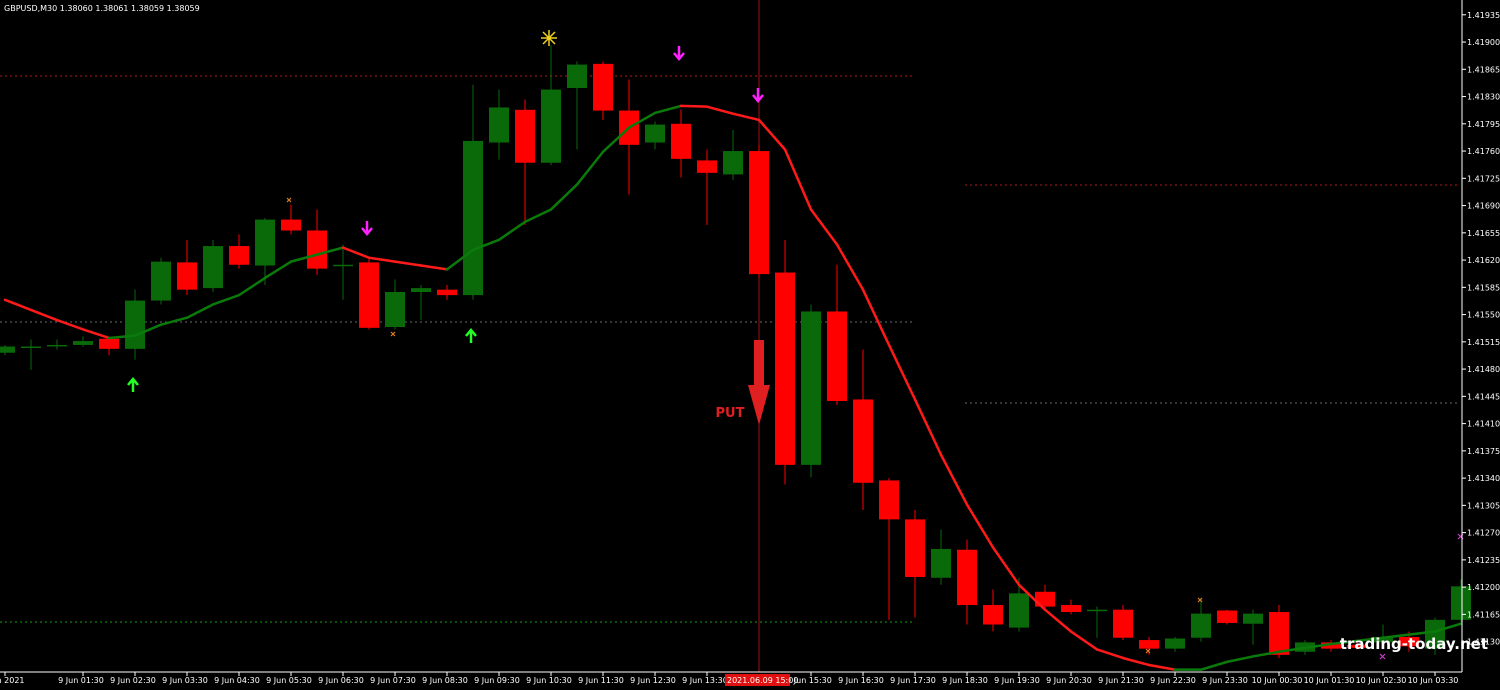 The image size is (1500, 690). What do you see at coordinates (1483, 587) in the screenshot?
I see `y-tick-label: 1.41200` at bounding box center [1483, 587].